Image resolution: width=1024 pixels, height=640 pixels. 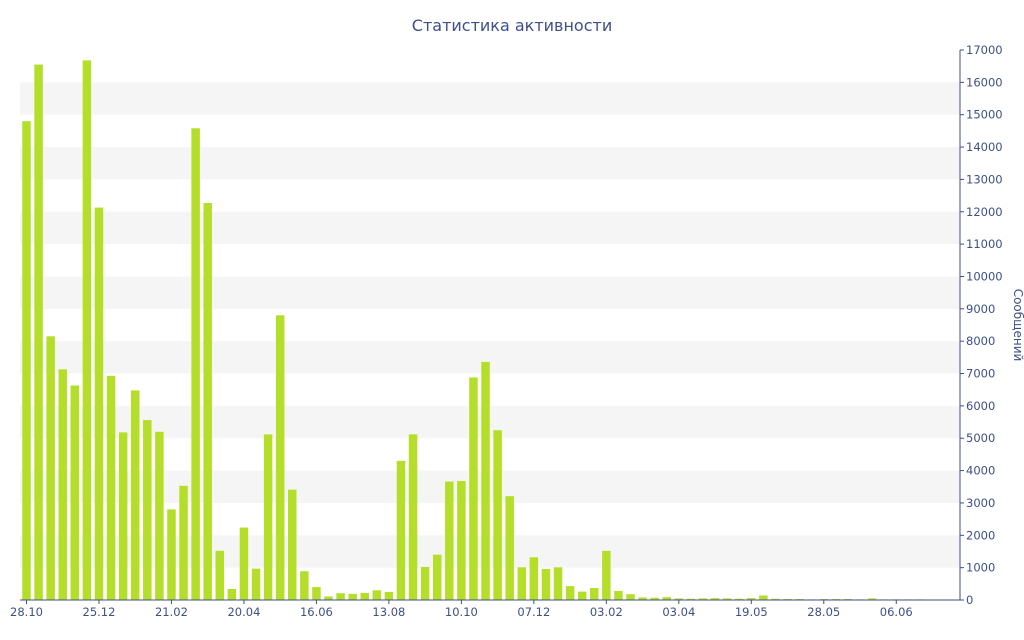 I want to click on x-tick-label: 06.06, so click(x=896, y=612).